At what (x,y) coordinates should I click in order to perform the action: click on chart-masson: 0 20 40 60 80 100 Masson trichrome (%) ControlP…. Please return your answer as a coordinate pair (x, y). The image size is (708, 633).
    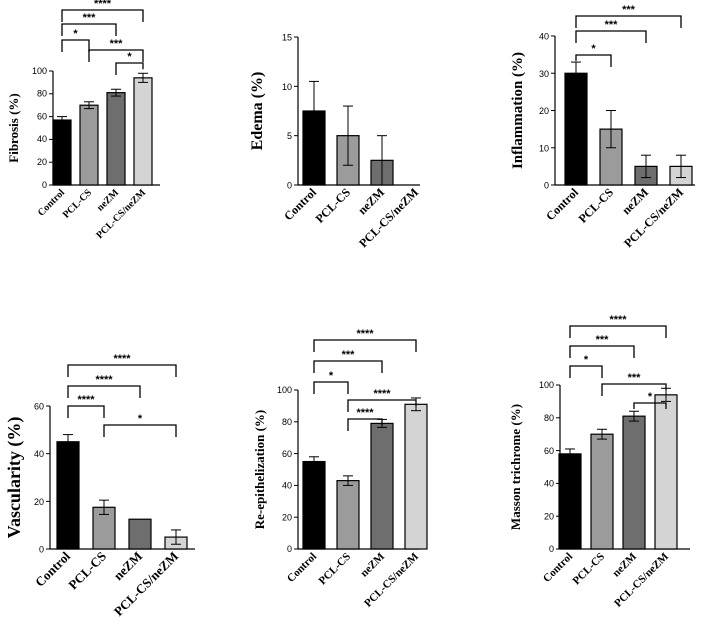
    Looking at the image, I should click on (599, 462).